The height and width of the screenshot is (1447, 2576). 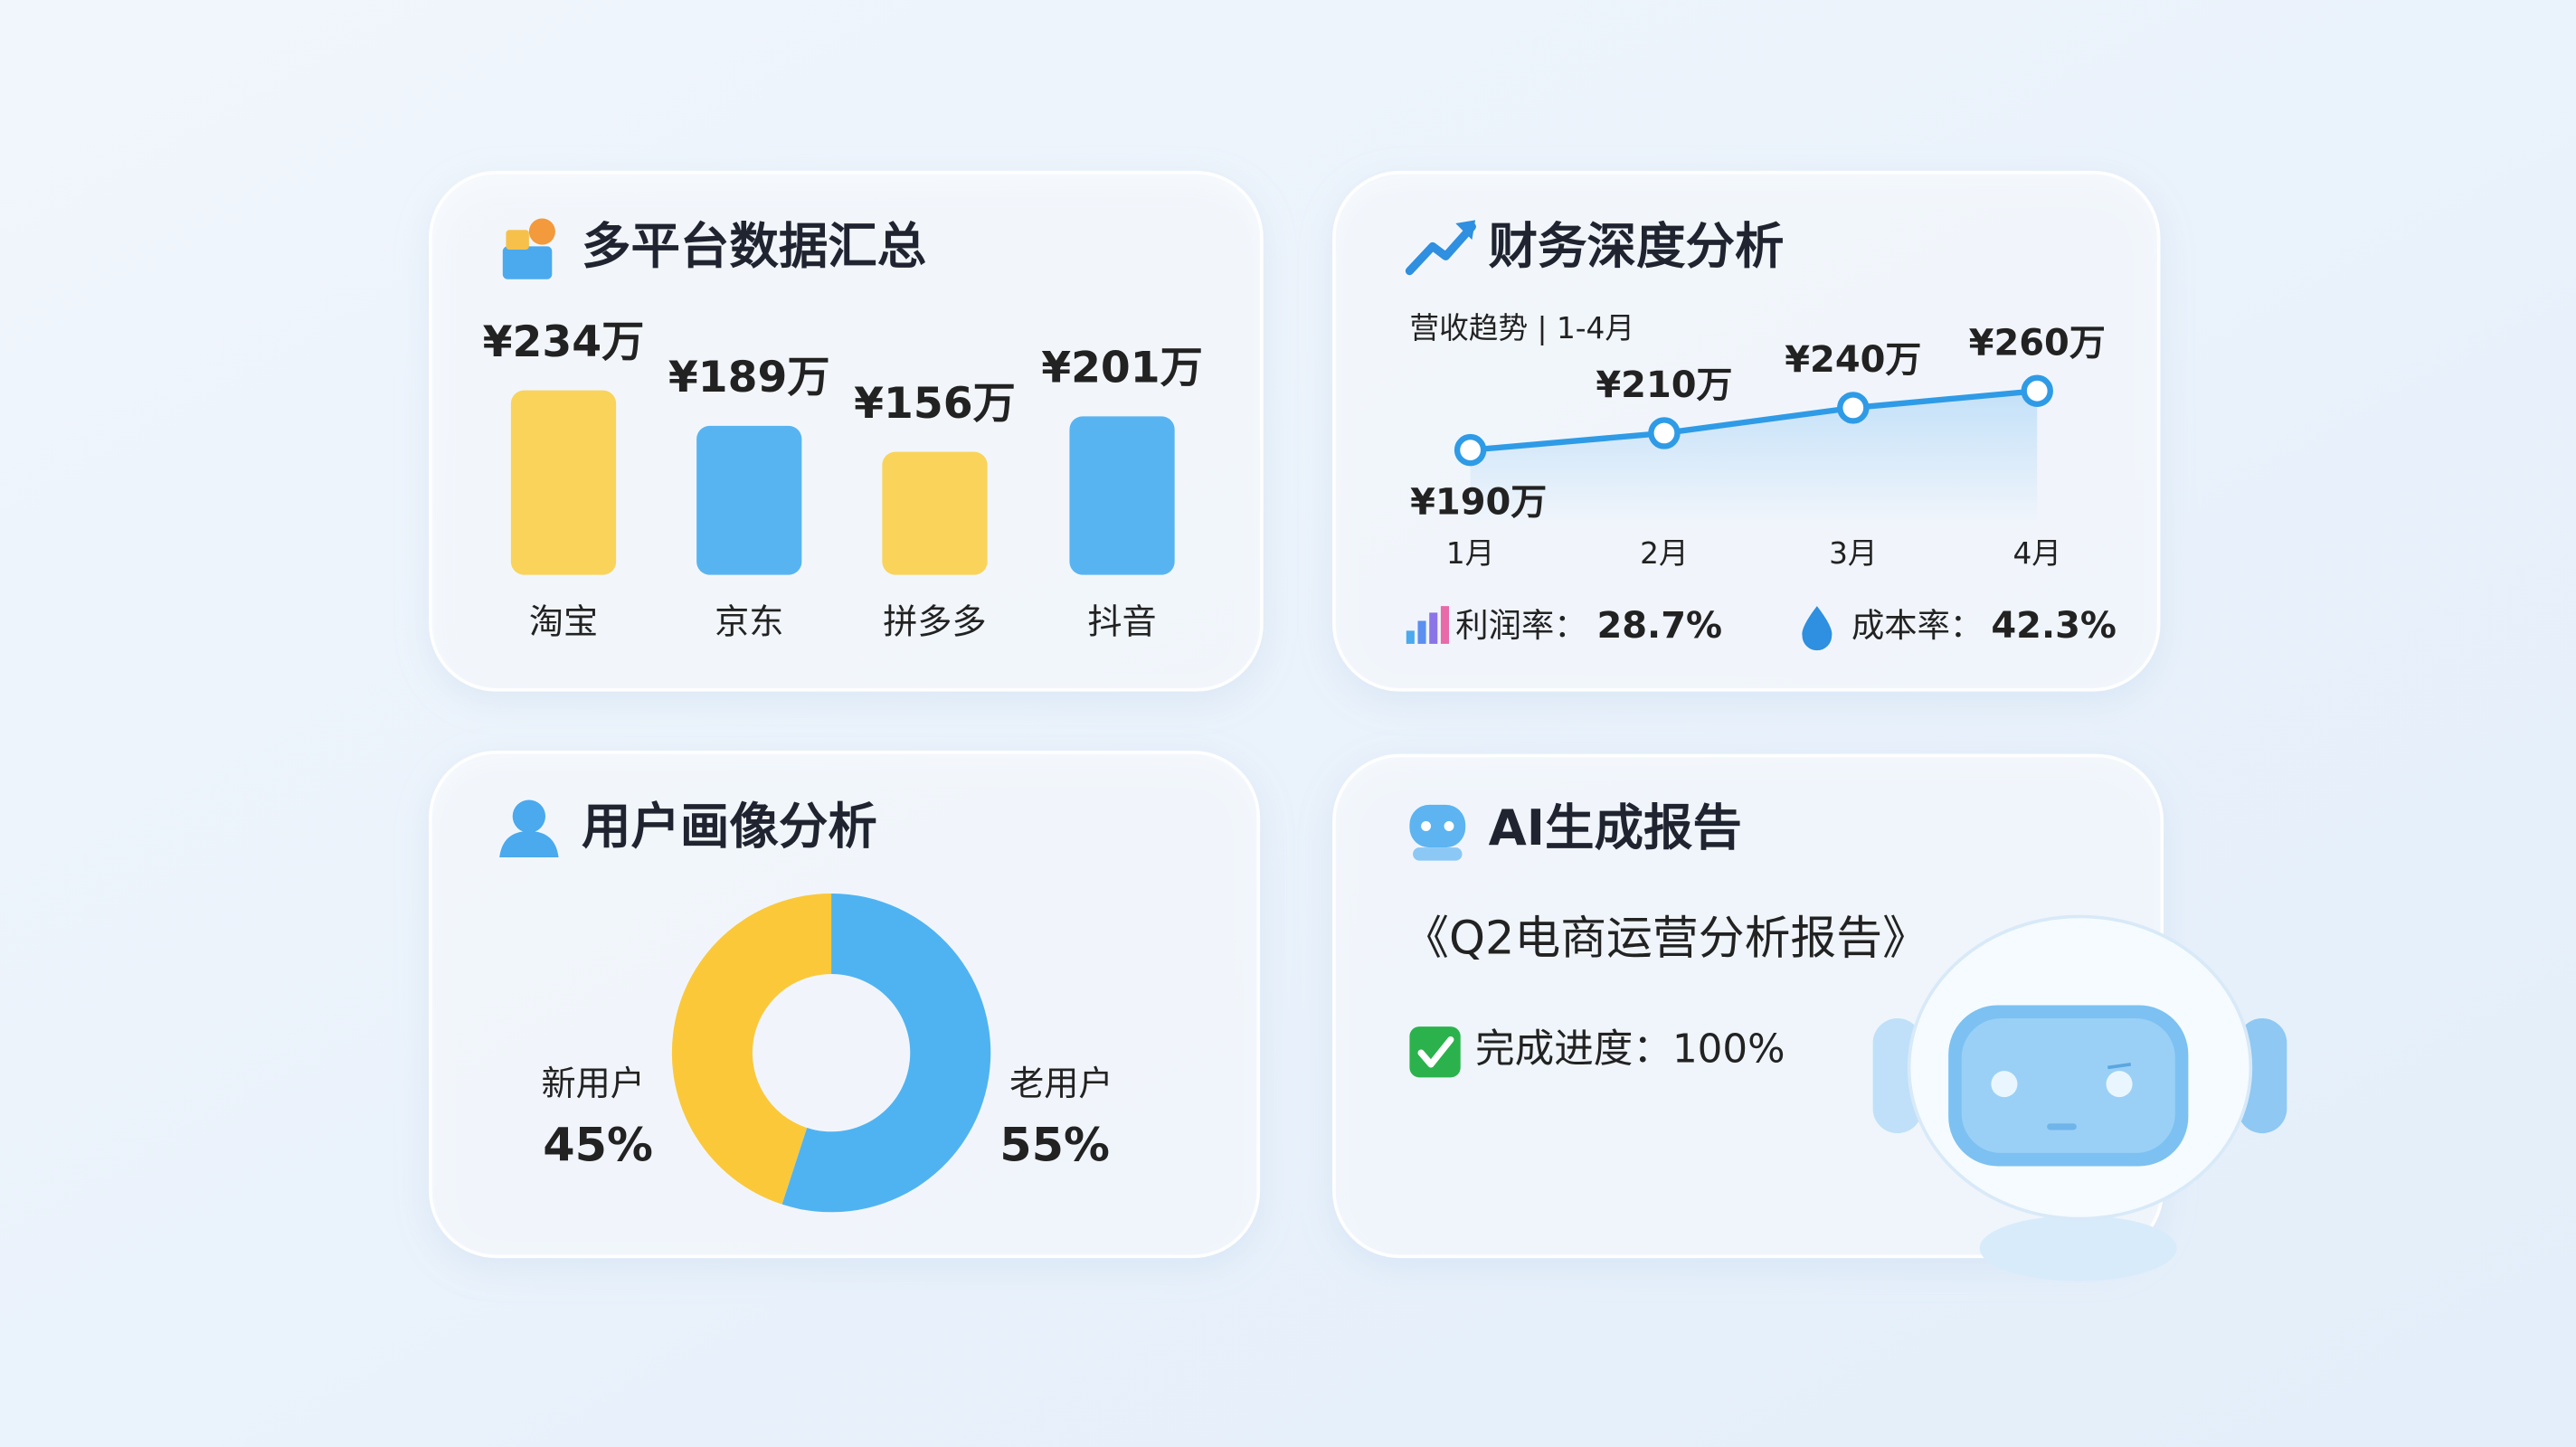 What do you see at coordinates (1521, 328) in the screenshot?
I see `chart-subtitle: 营收趋势 | 1-4月` at bounding box center [1521, 328].